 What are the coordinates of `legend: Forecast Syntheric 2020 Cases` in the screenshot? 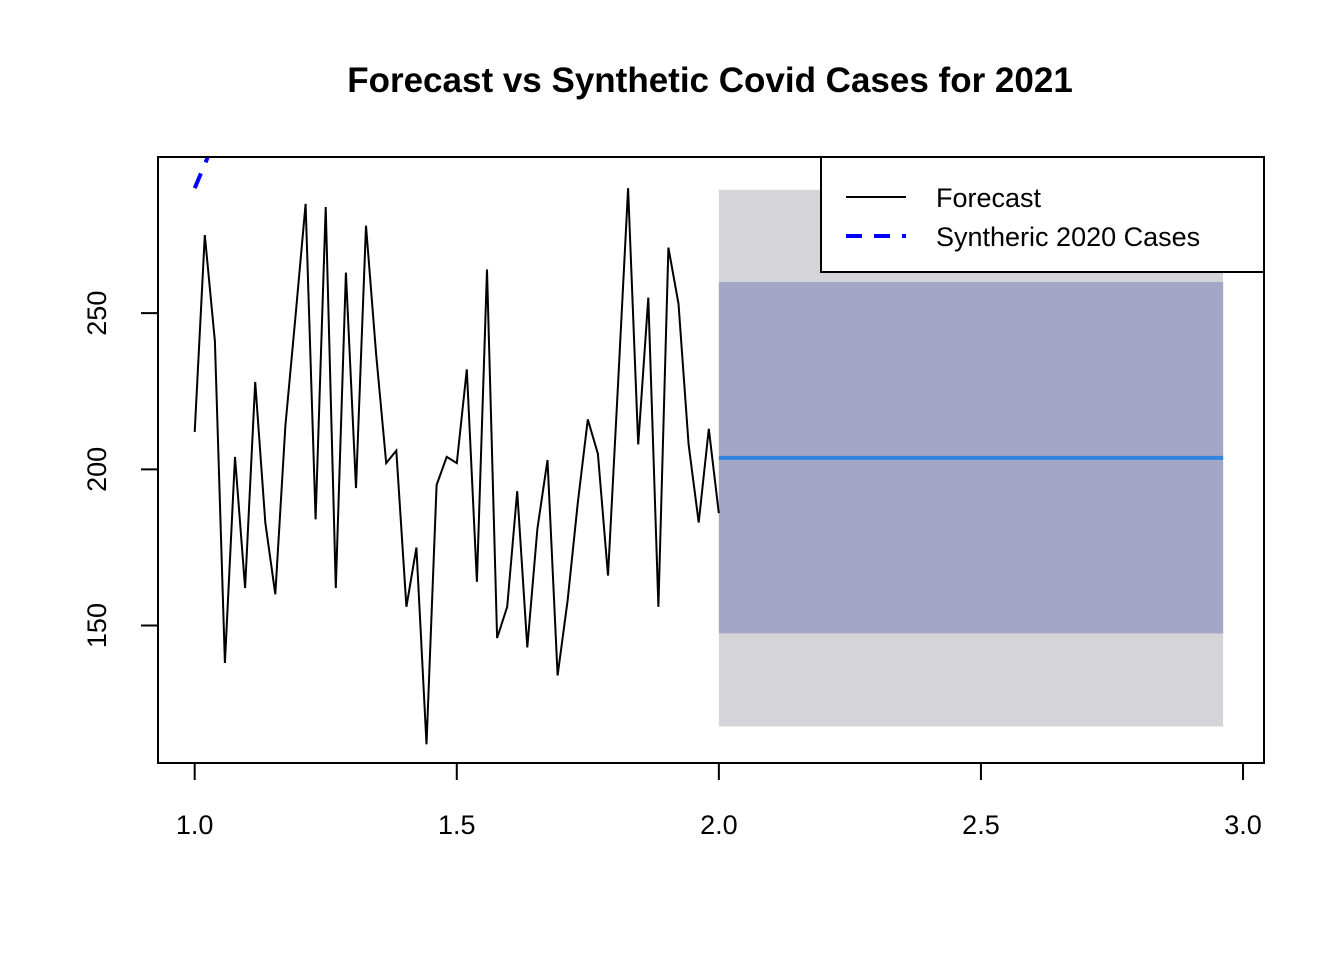 It's located at (1042, 214).